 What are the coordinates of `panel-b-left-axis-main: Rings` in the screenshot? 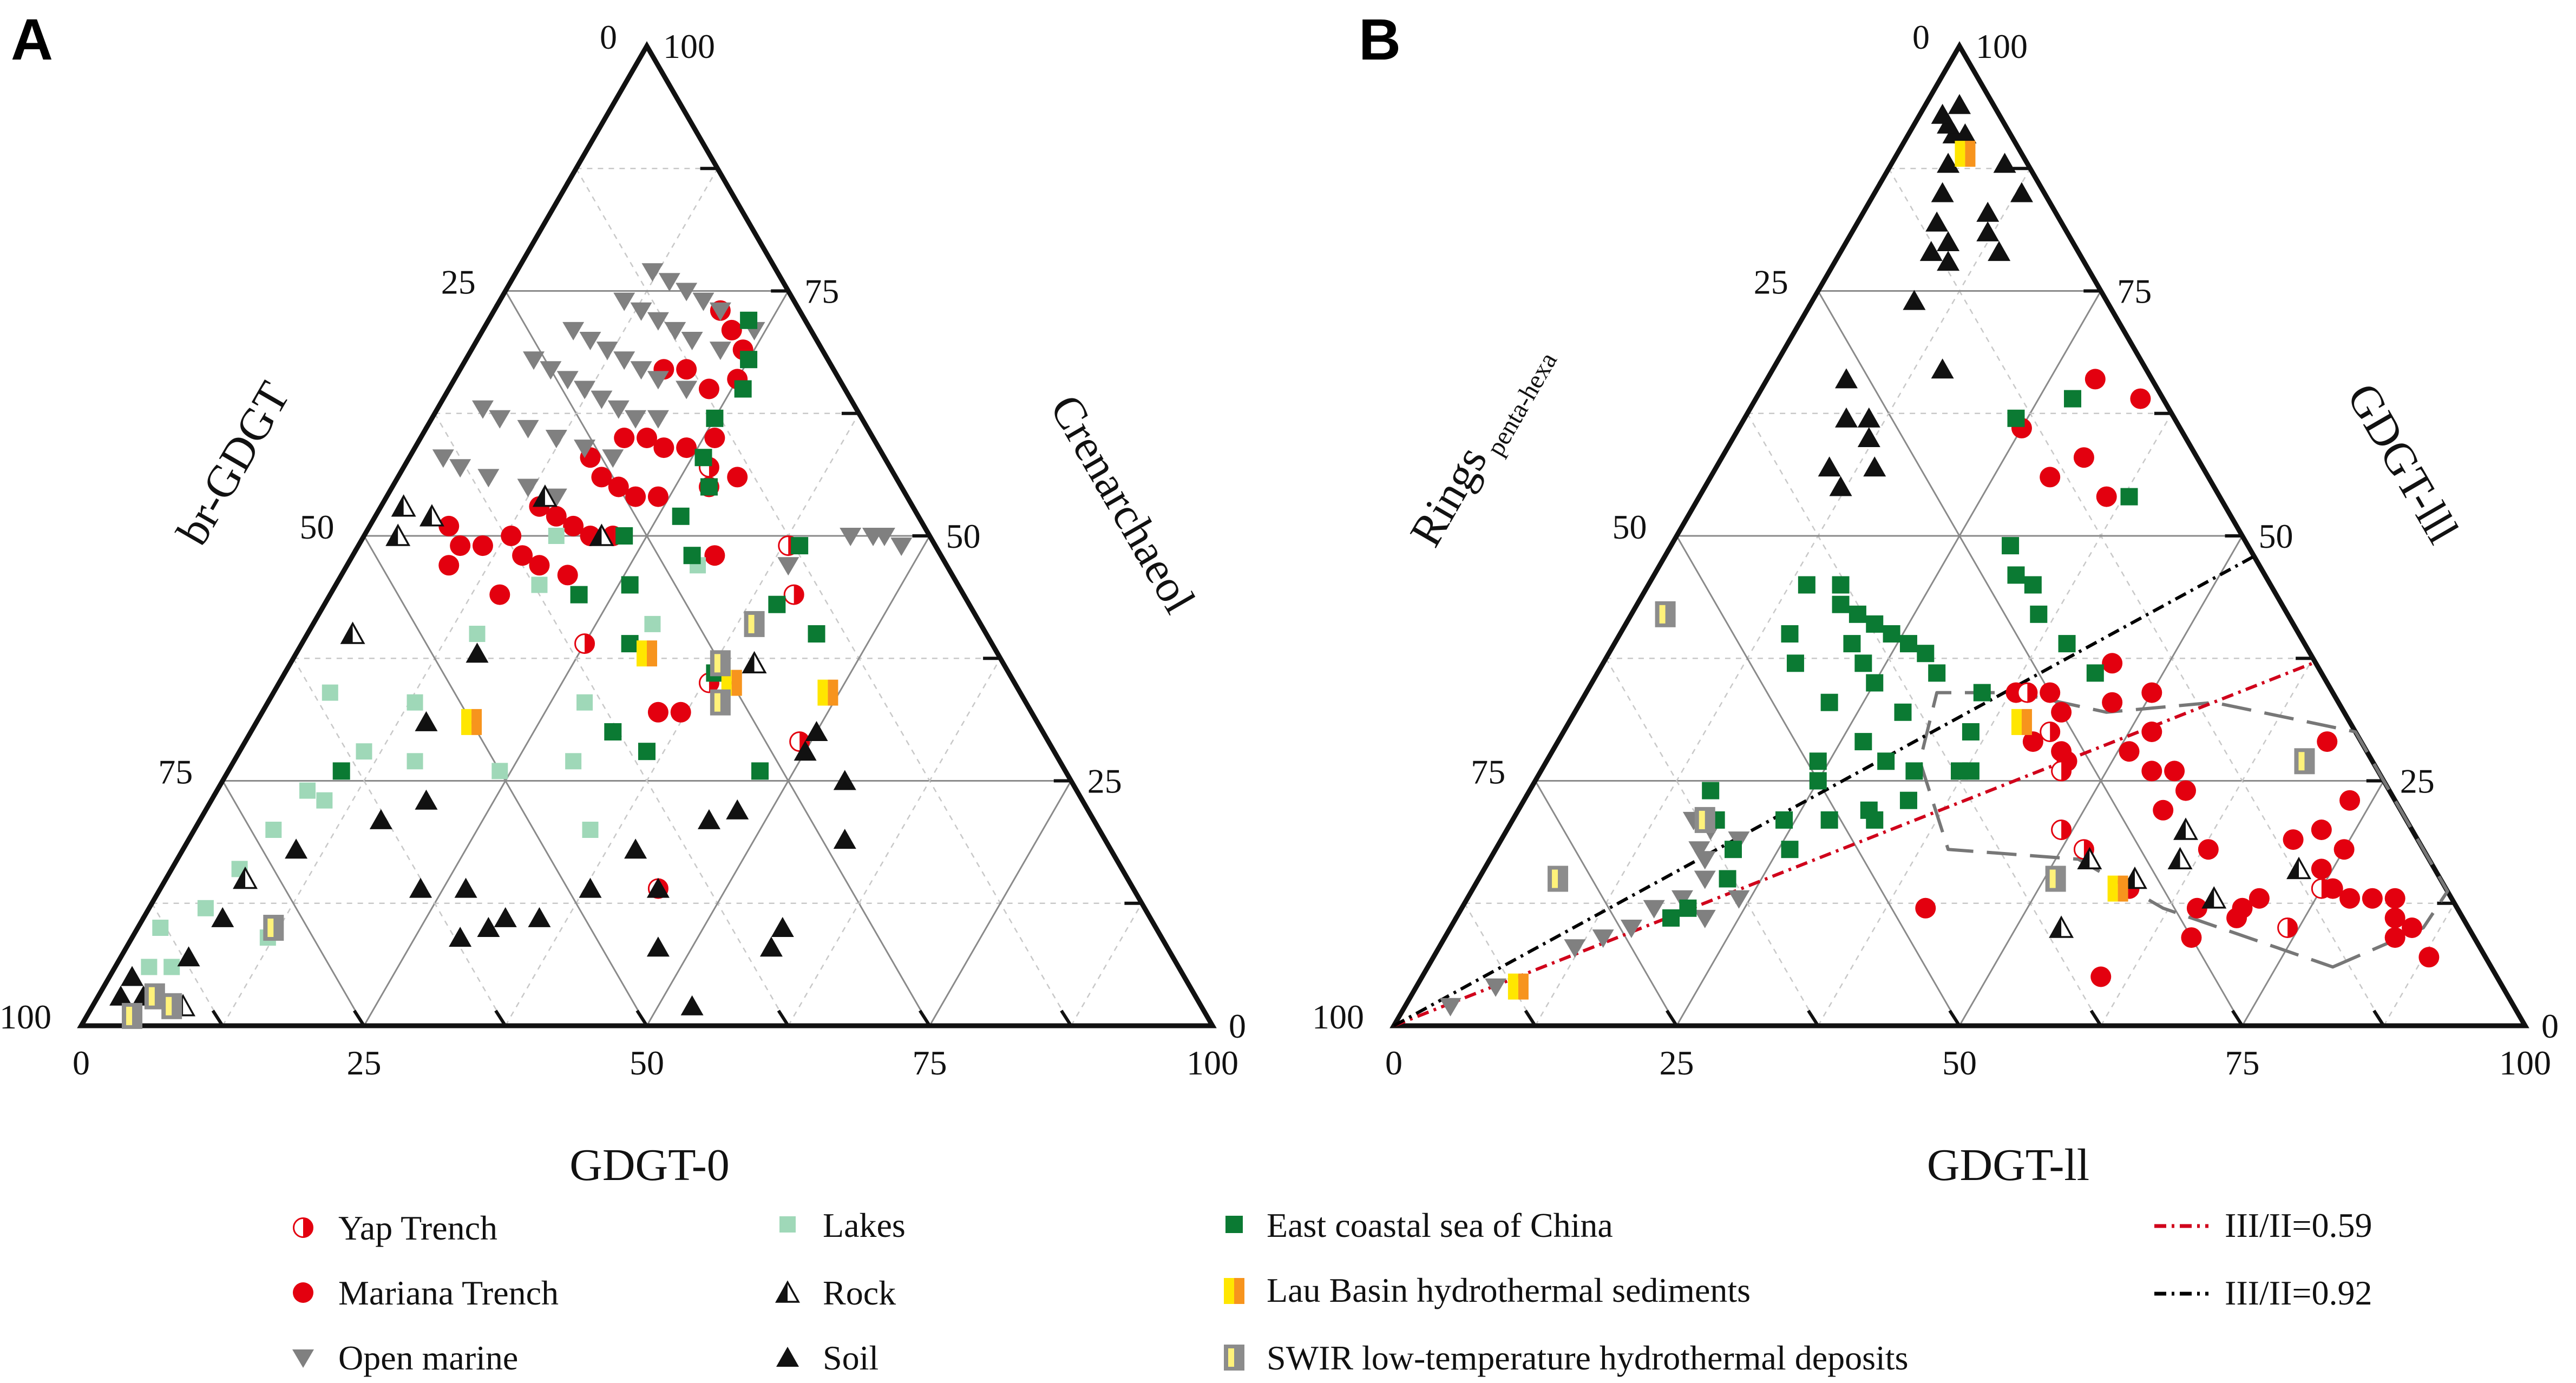 It's located at (1449, 496).